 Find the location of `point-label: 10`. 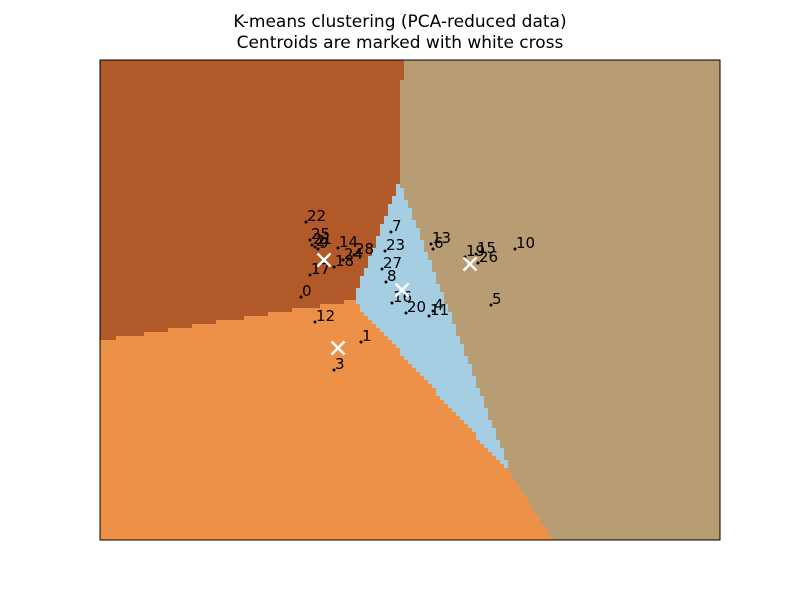

point-label: 10 is located at coordinates (525, 243).